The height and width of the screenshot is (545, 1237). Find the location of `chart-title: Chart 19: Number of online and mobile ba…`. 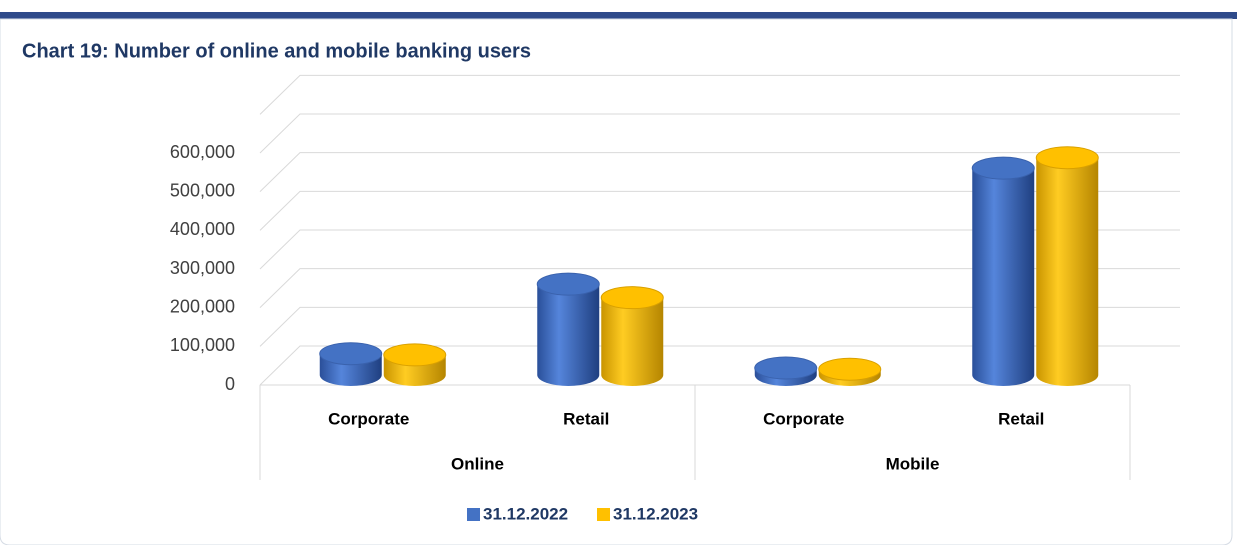

chart-title: Chart 19: Number of online and mobile ba… is located at coordinates (276, 51).